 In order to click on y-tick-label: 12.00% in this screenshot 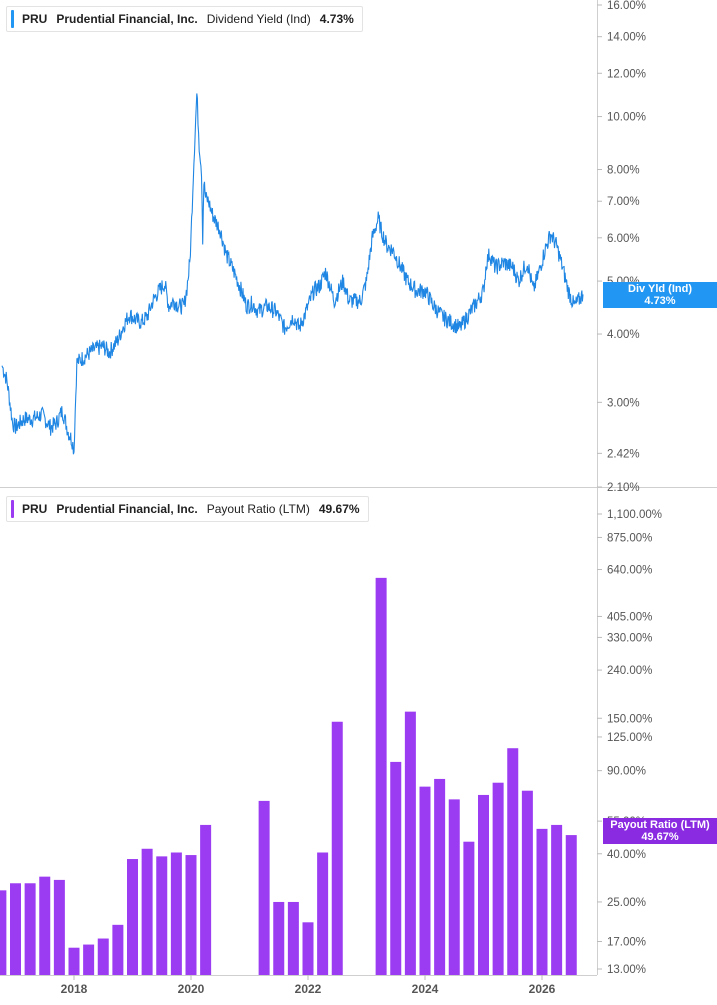, I will do `click(626, 74)`.